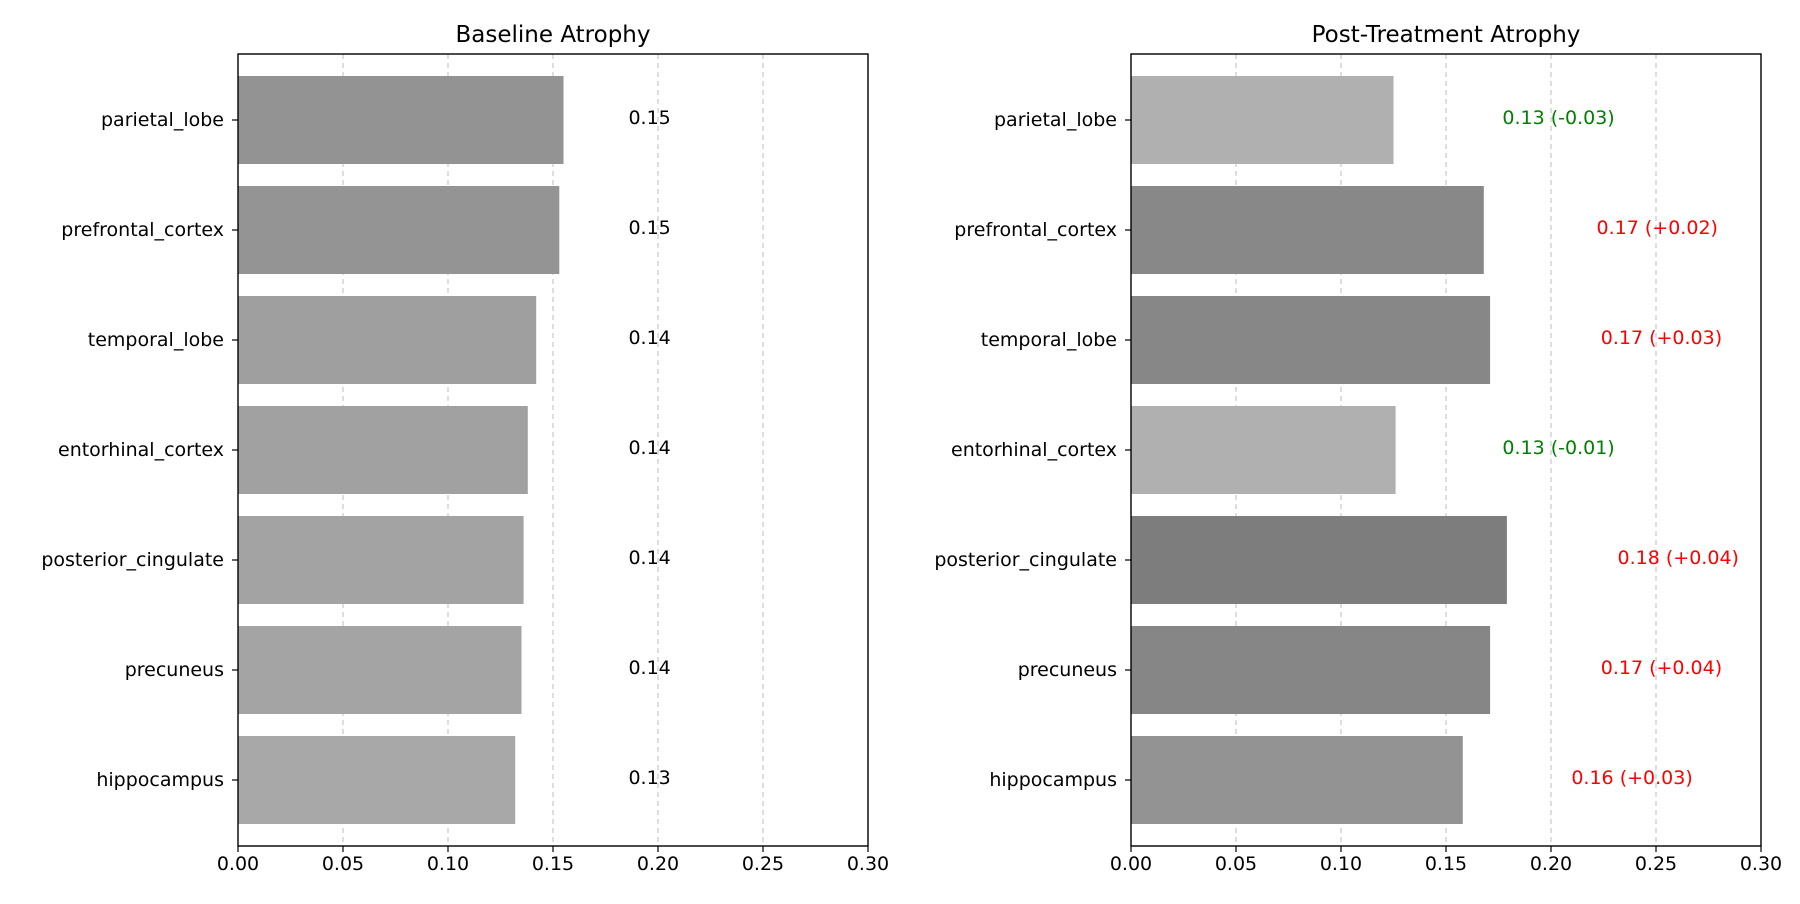 The height and width of the screenshot is (904, 1800). What do you see at coordinates (1661, 668) in the screenshot?
I see `data-label: 0.17 (+0.04)` at bounding box center [1661, 668].